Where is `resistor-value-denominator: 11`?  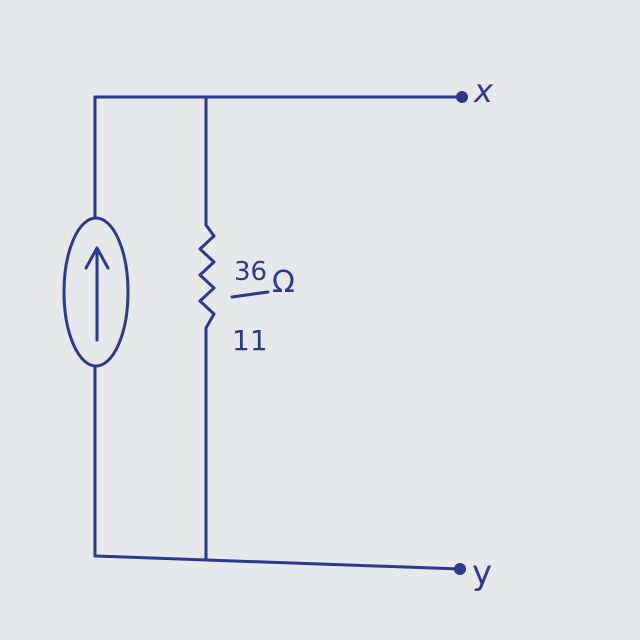
resistor-value-denominator: 11 is located at coordinates (250, 340).